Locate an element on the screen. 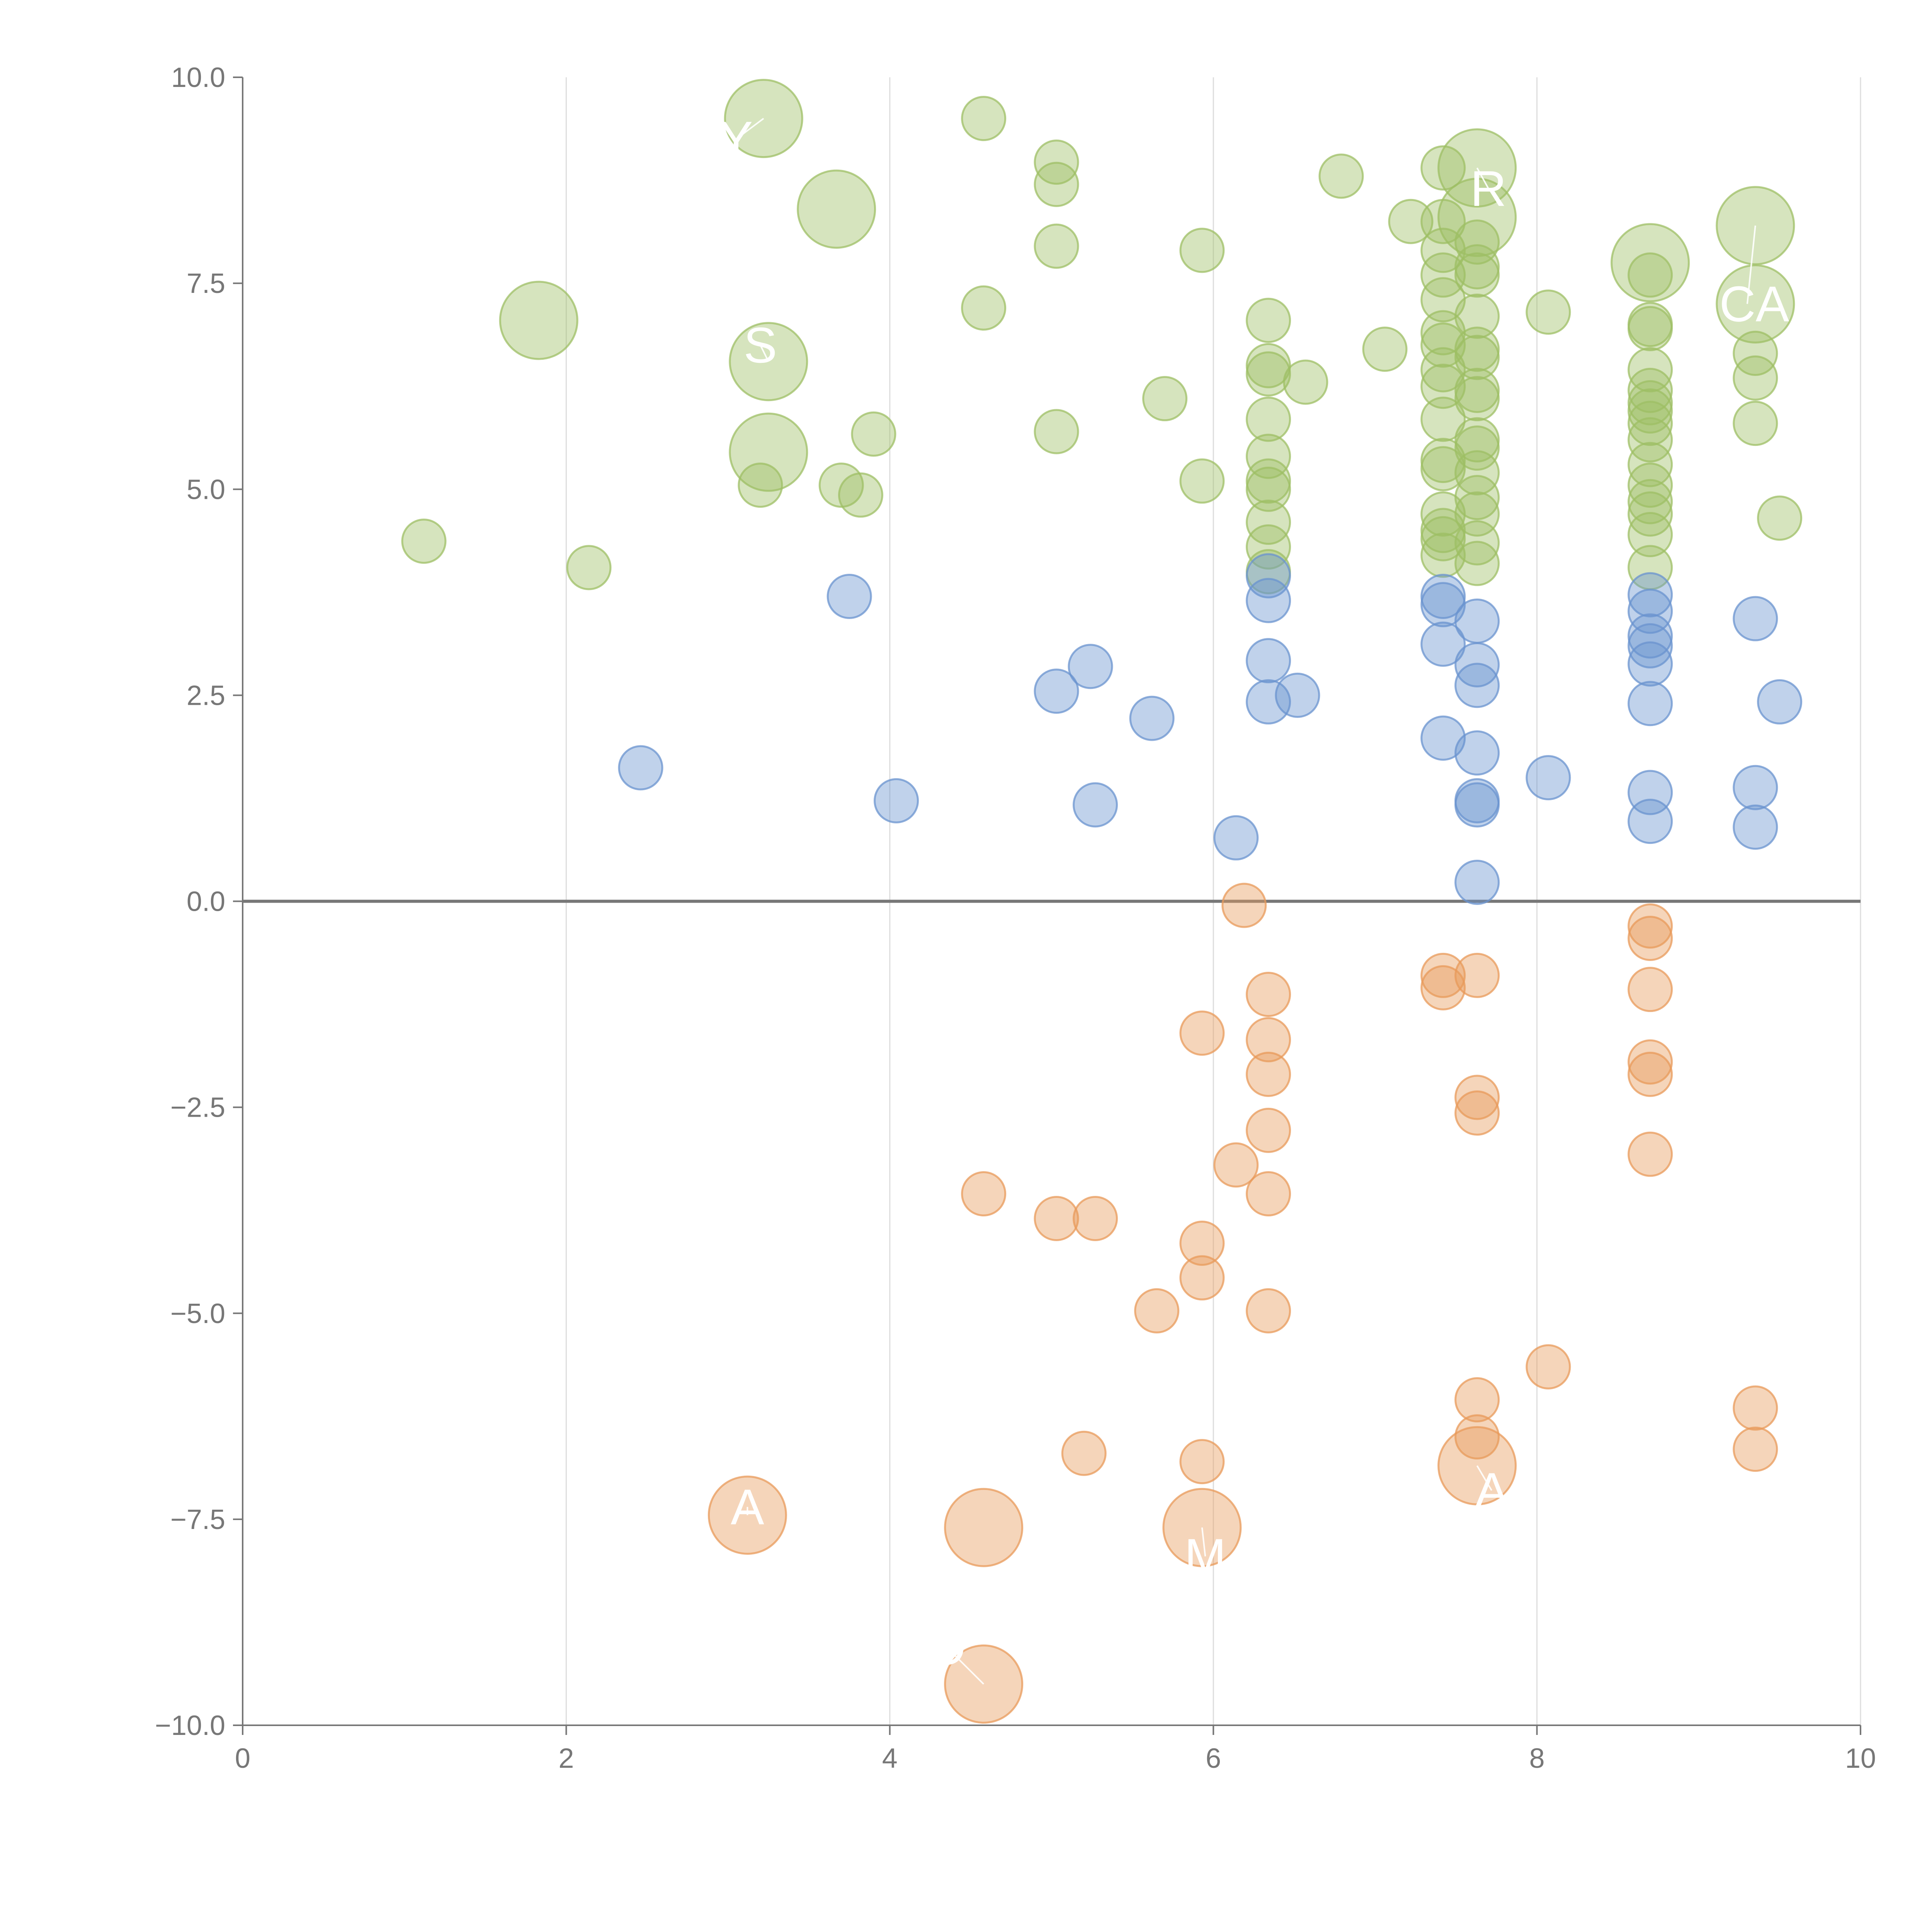  x-tick-label: 4 is located at coordinates (890, 1758).